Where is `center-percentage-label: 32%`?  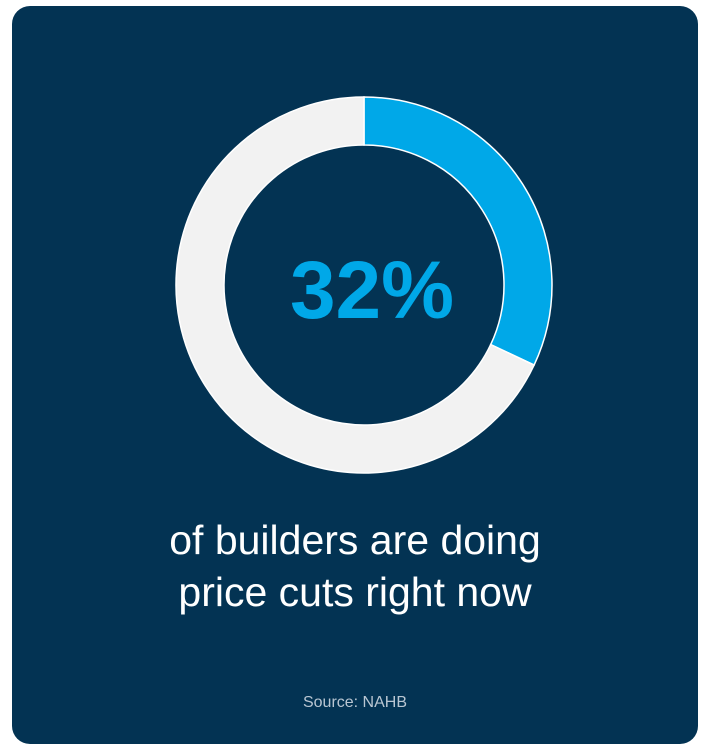
center-percentage-label: 32% is located at coordinates (372, 290).